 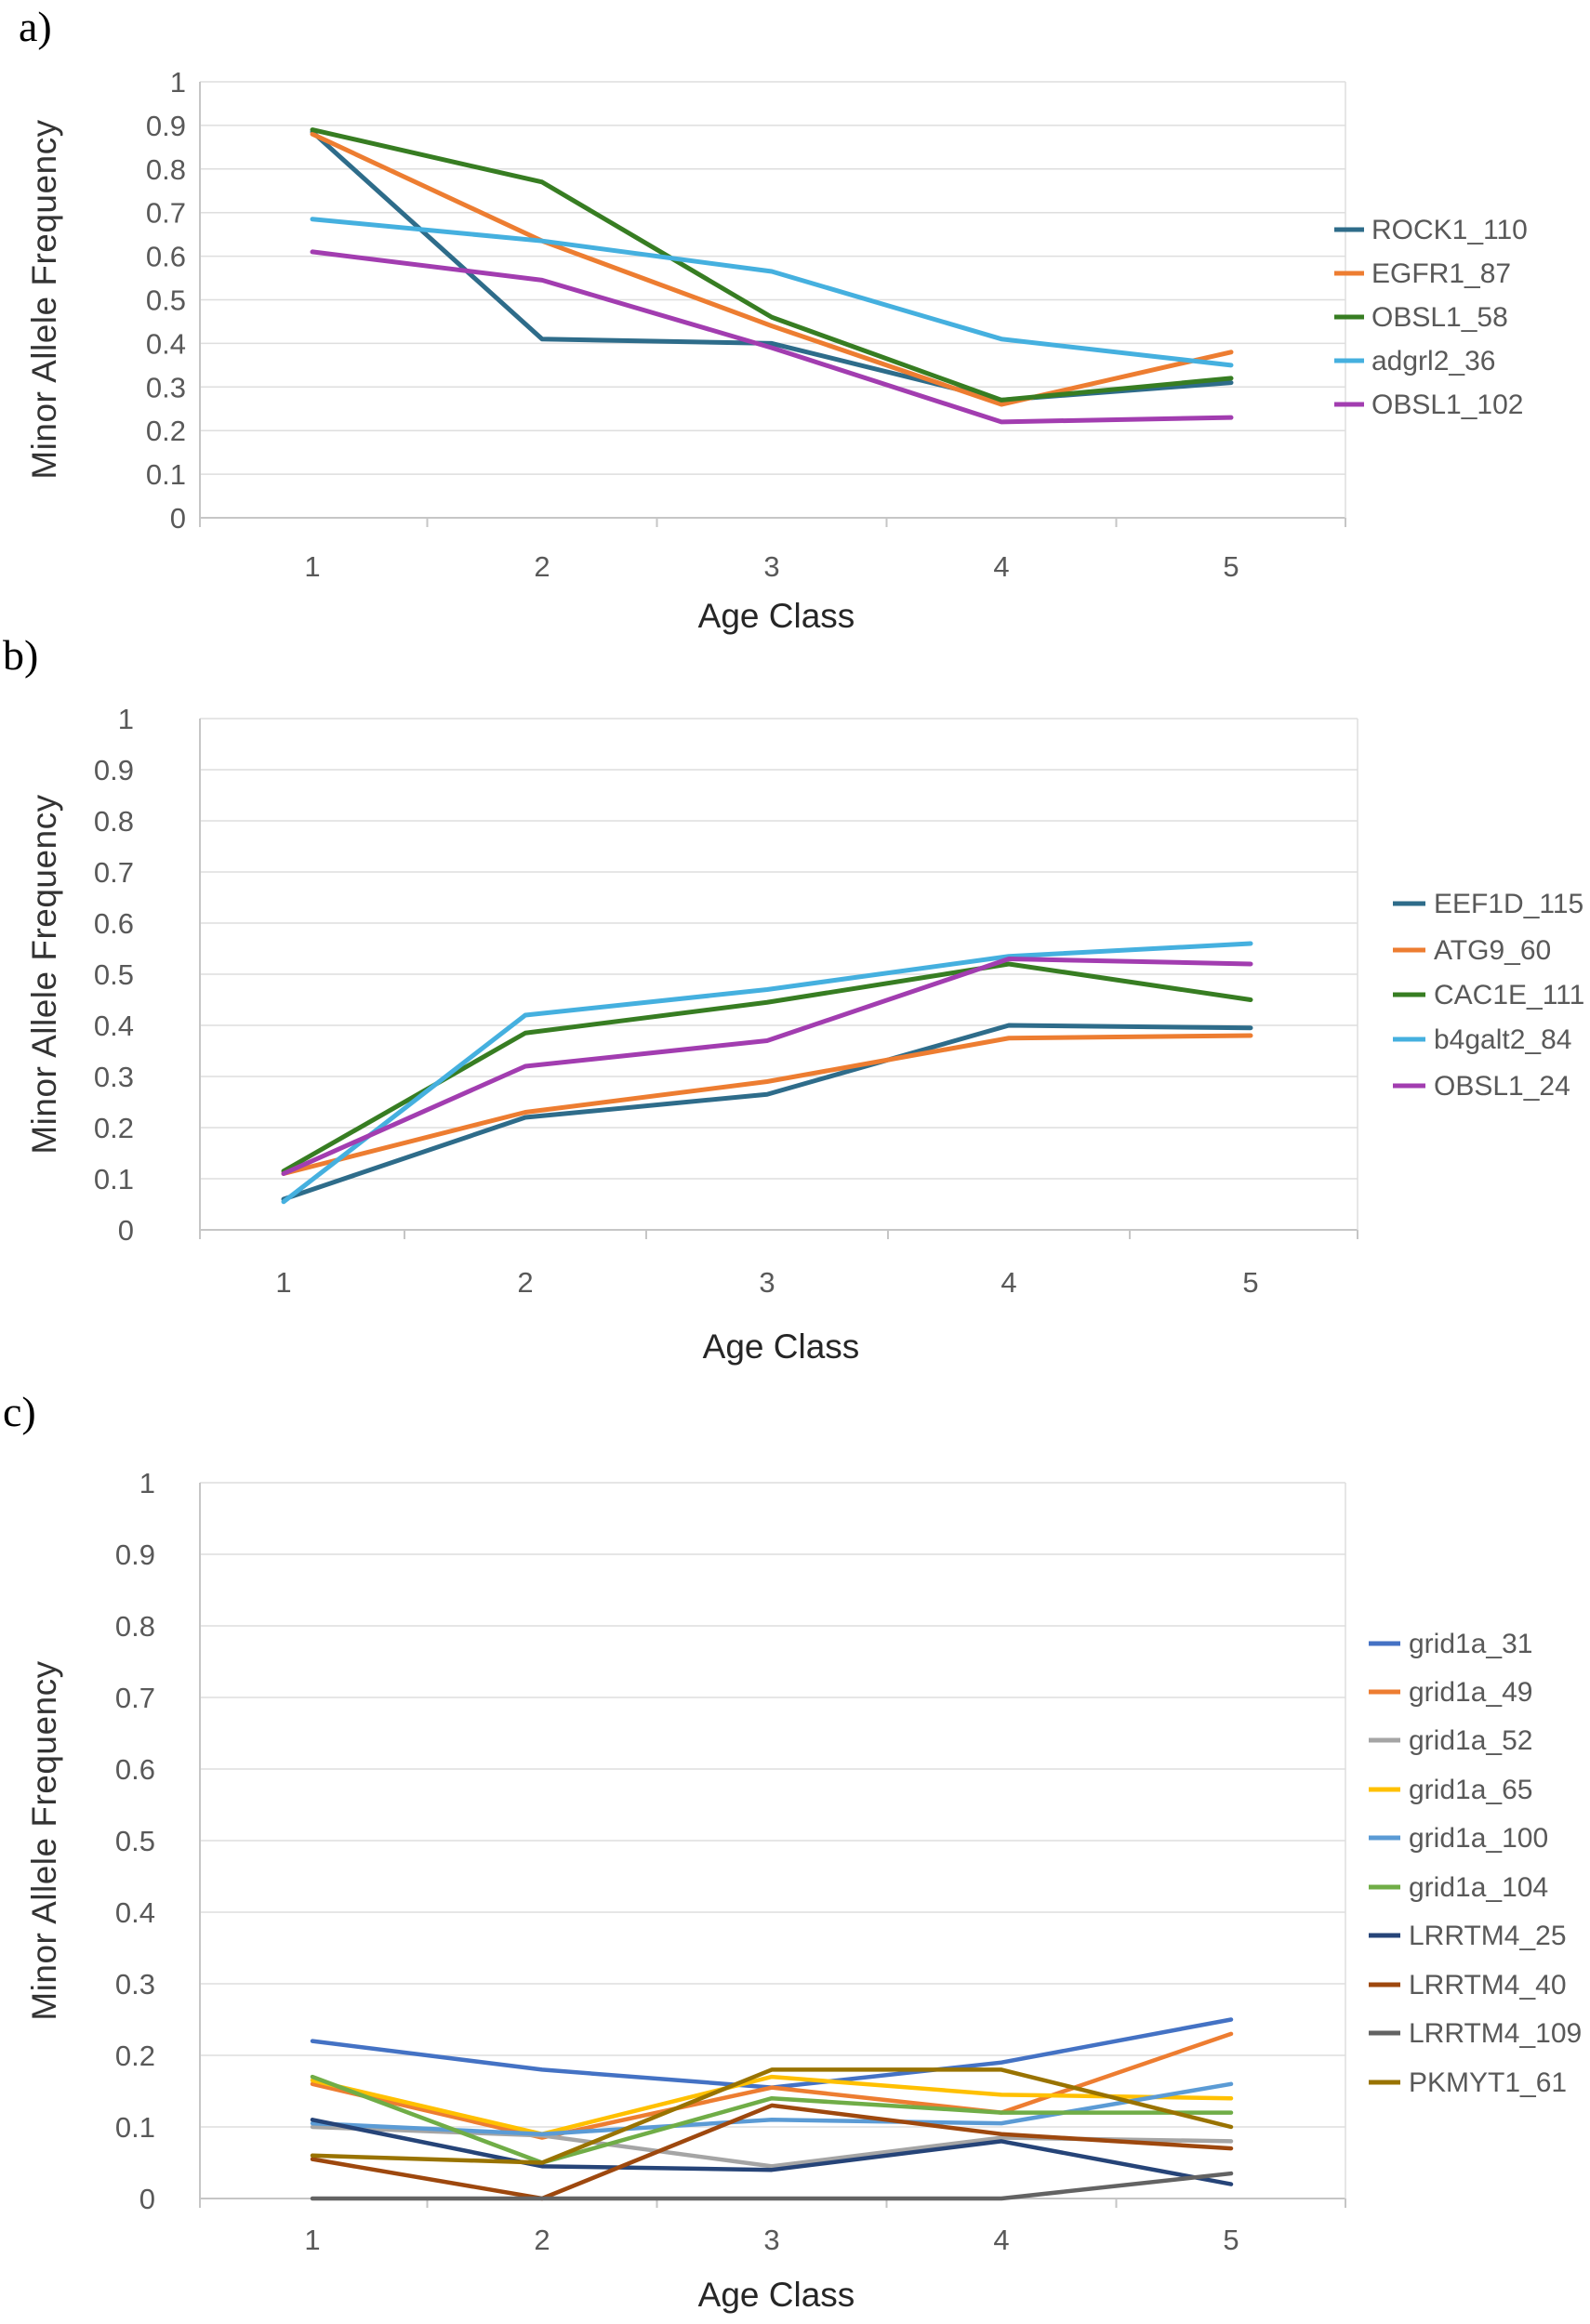 I want to click on legend-item: OBSL1_102, so click(x=1428, y=405).